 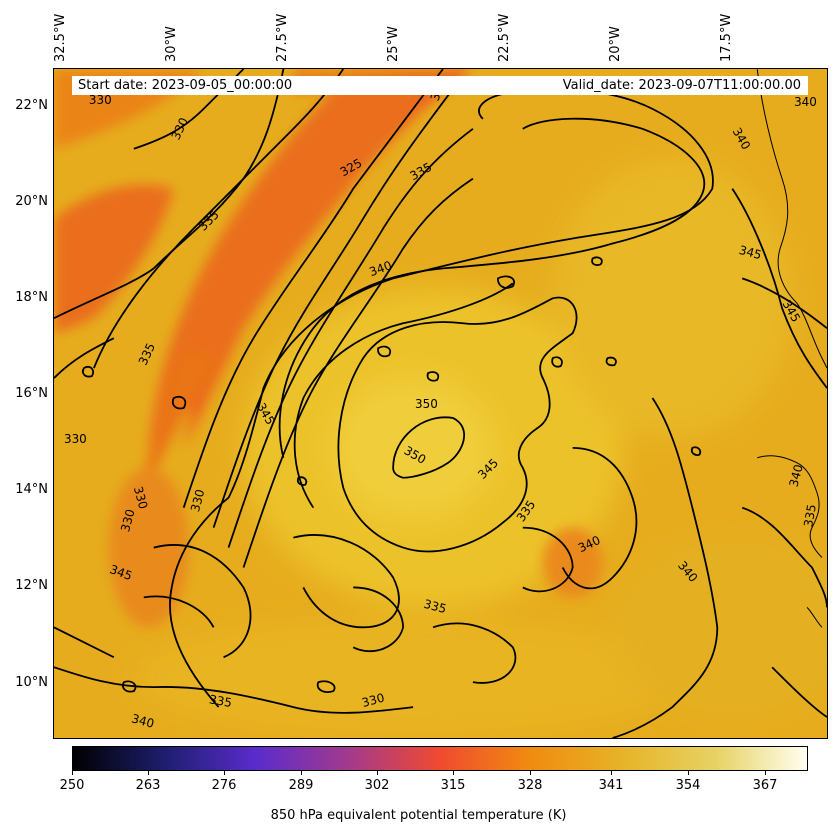 I want to click on colorbar-tick-label: 354, so click(x=688, y=785).